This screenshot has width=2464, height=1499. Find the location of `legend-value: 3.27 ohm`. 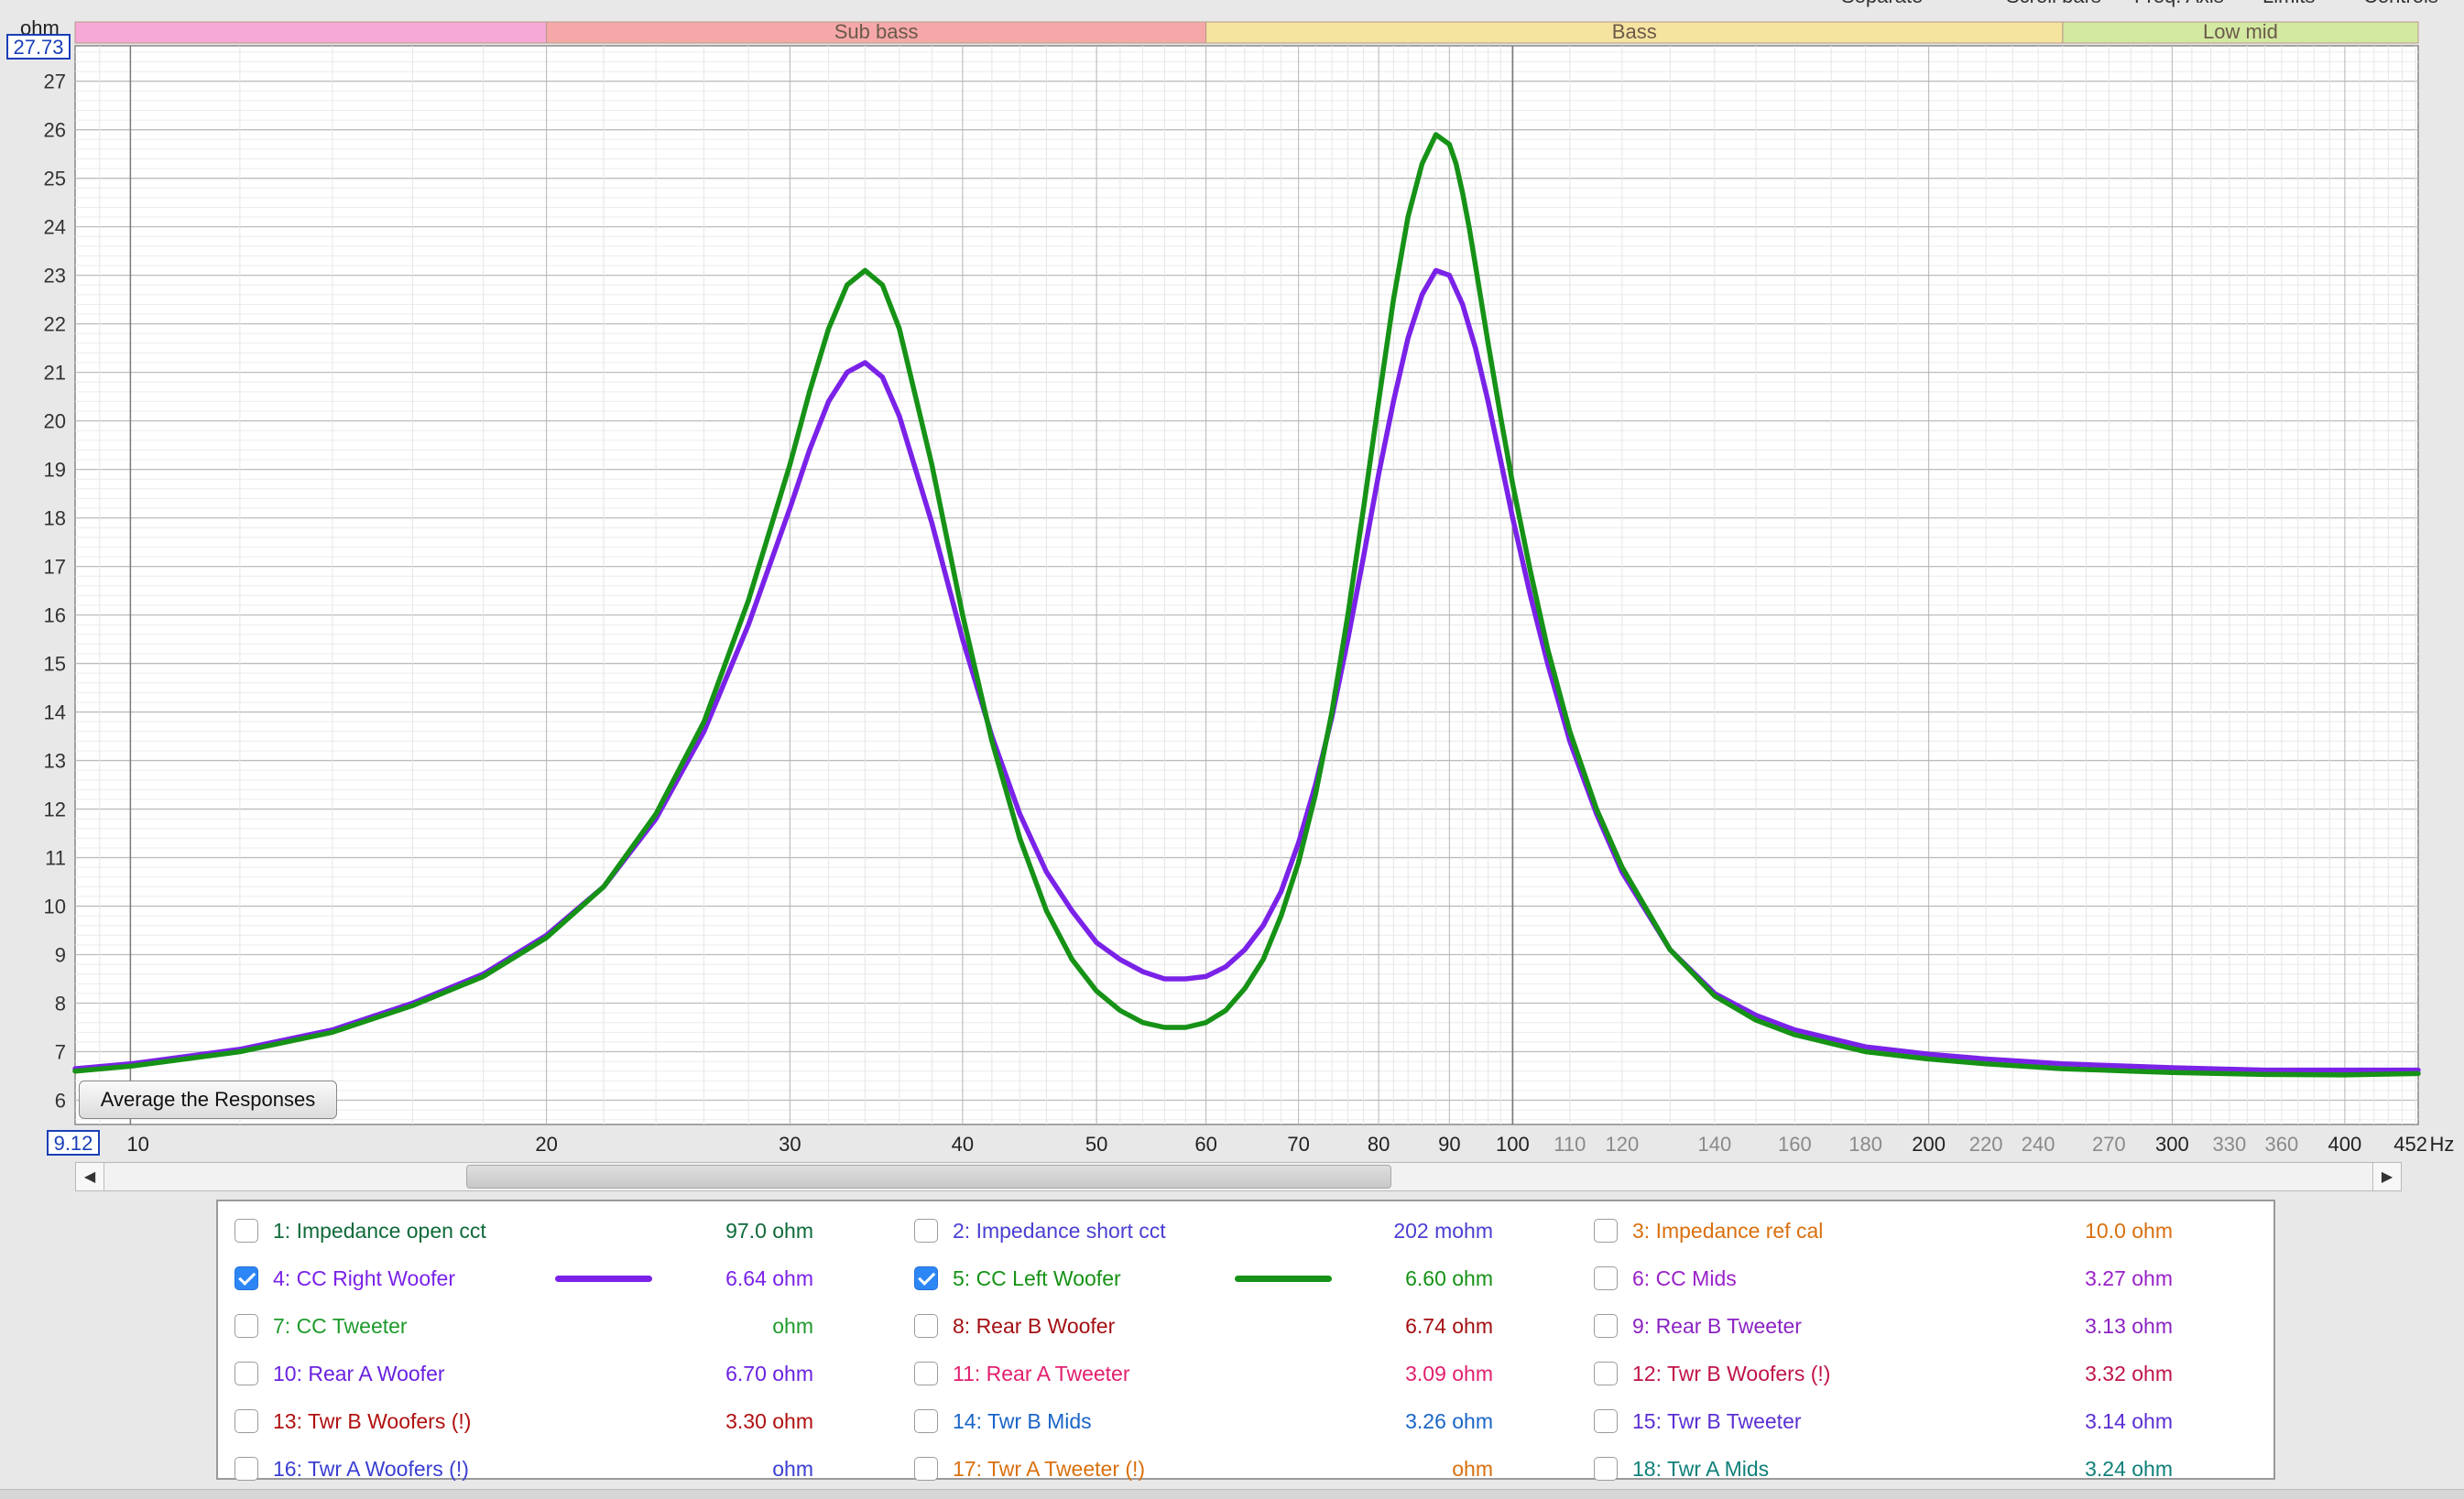

legend-value: 3.27 ohm is located at coordinates (2129, 1278).